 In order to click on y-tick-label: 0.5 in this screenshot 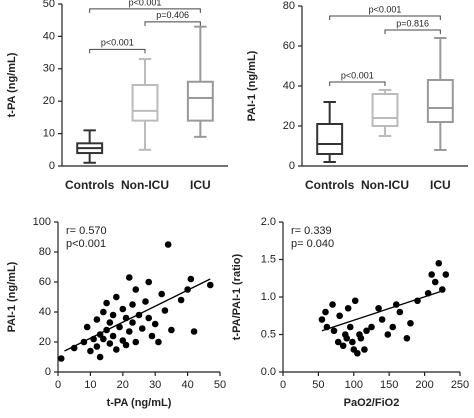, I will do `click(268, 334)`.